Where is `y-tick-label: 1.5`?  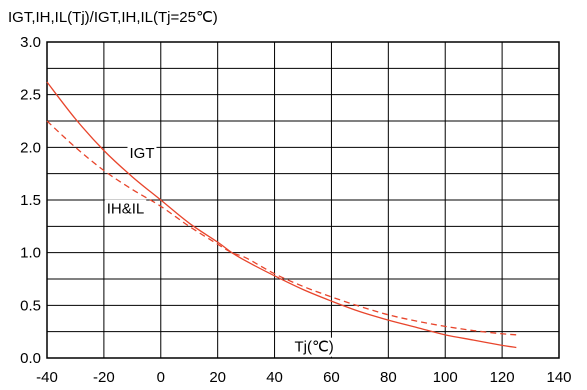 y-tick-label: 1.5 is located at coordinates (30, 200).